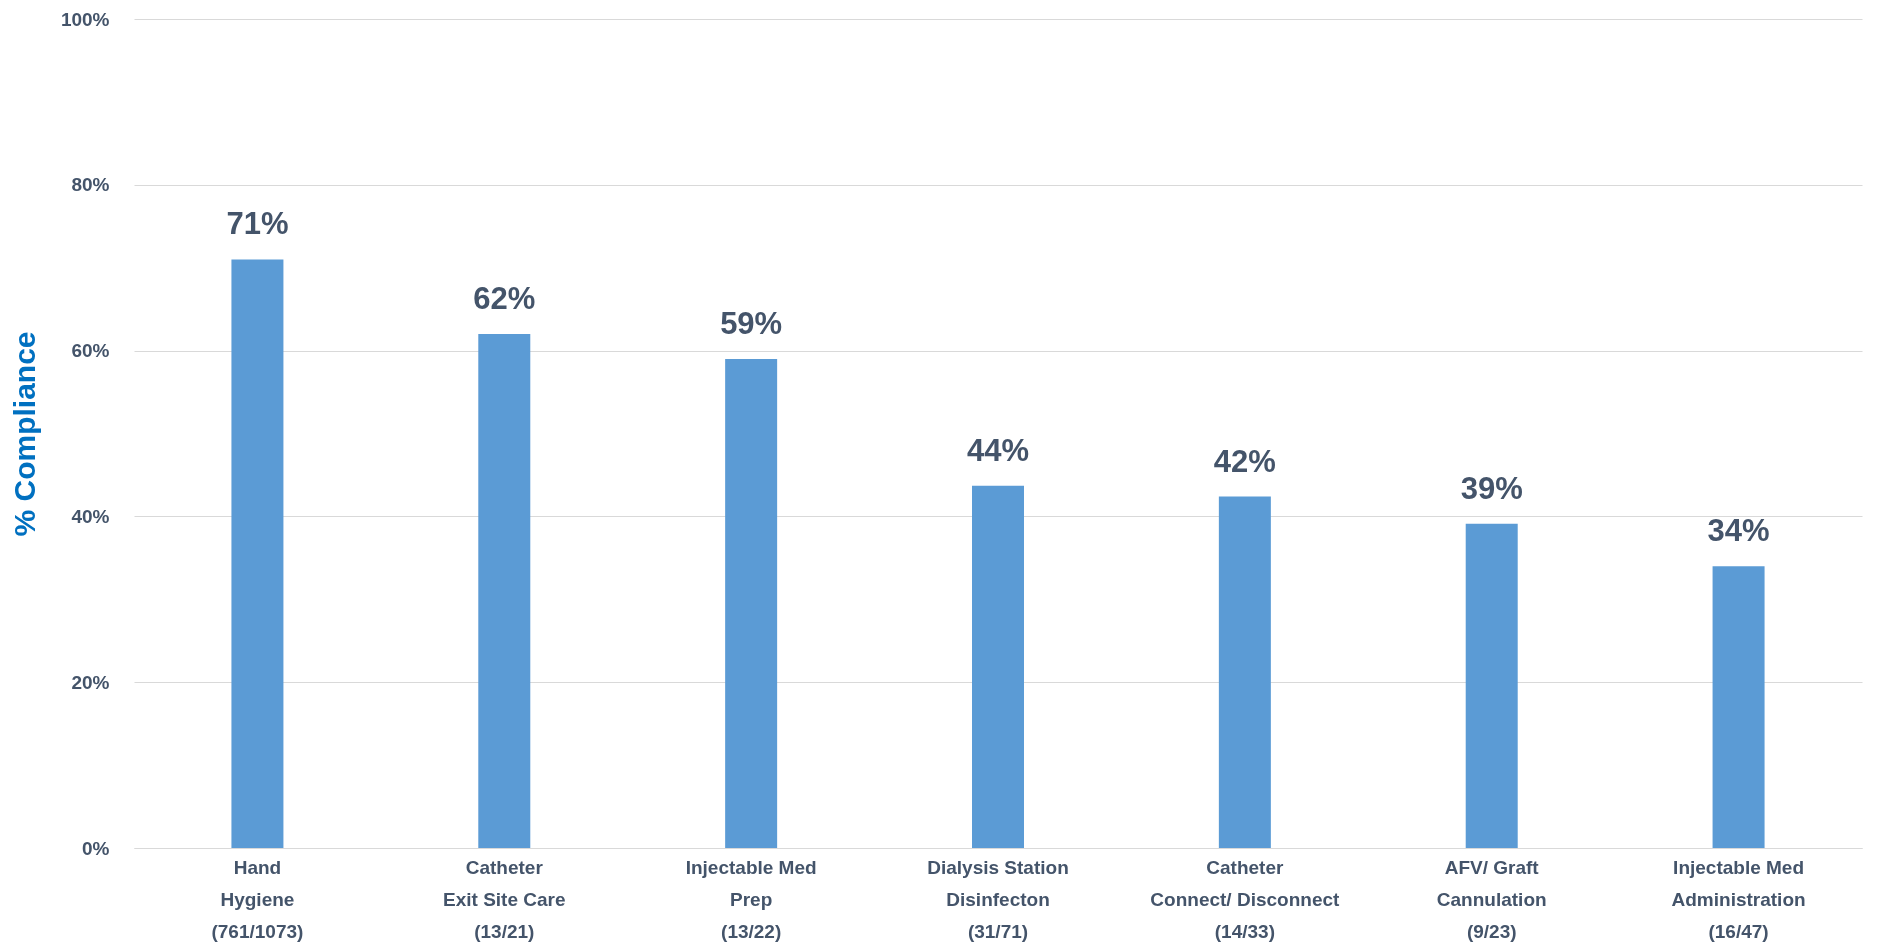 The image size is (1892, 946). Describe the element at coordinates (257, 224) in the screenshot. I see `data-label: 71%` at that location.